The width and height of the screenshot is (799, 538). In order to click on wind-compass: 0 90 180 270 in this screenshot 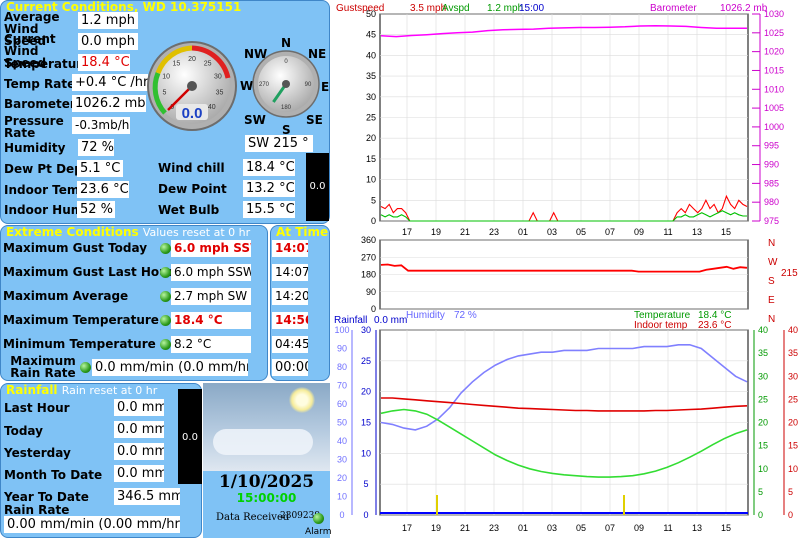, I will do `click(286, 84)`.